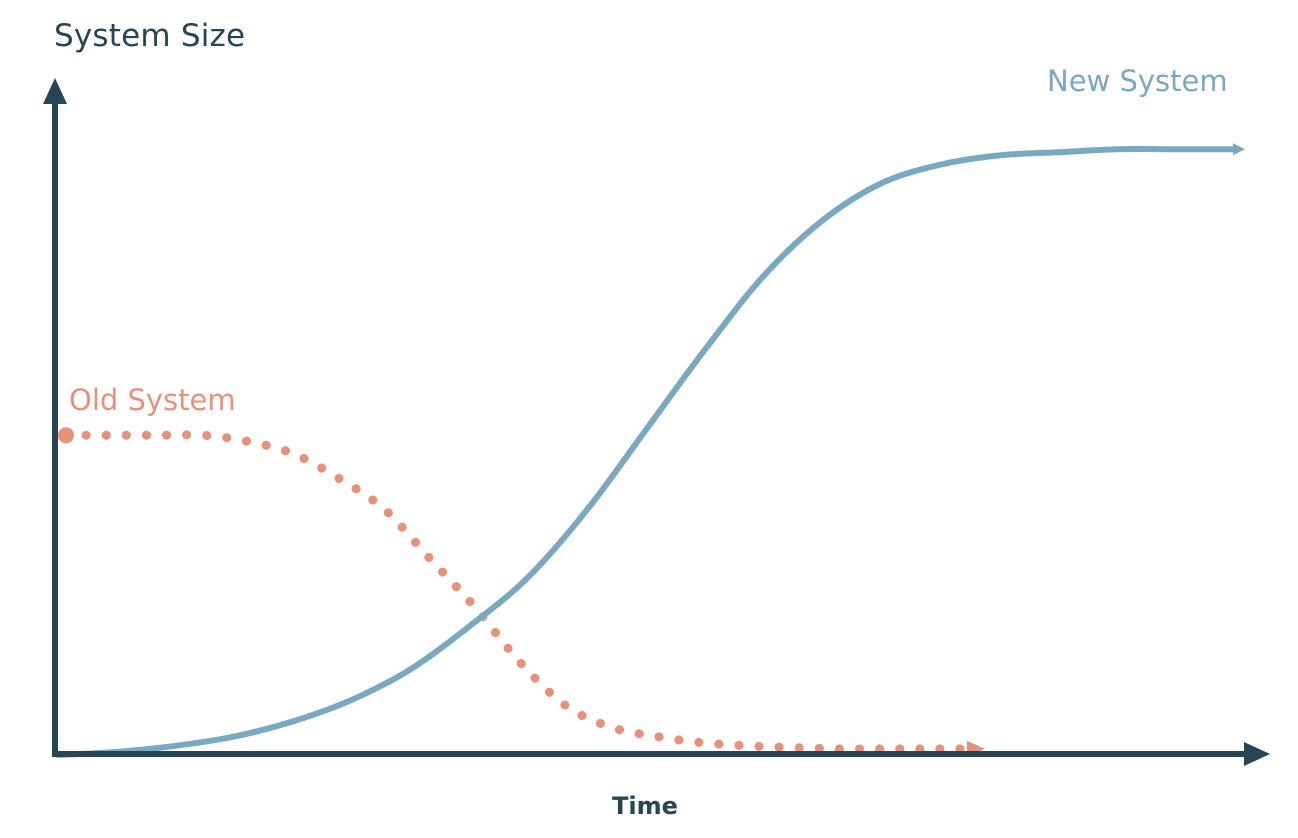 The width and height of the screenshot is (1298, 838). Describe the element at coordinates (1137, 81) in the screenshot. I see `new-system-label: New System` at that location.